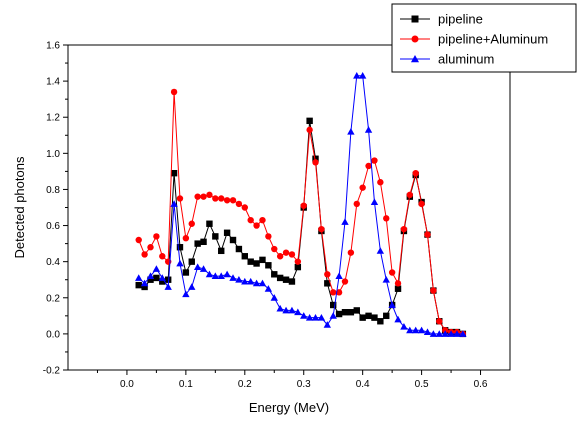 The image size is (580, 424). Describe the element at coordinates (481, 384) in the screenshot. I see `x-tick-label: 0.6` at that location.